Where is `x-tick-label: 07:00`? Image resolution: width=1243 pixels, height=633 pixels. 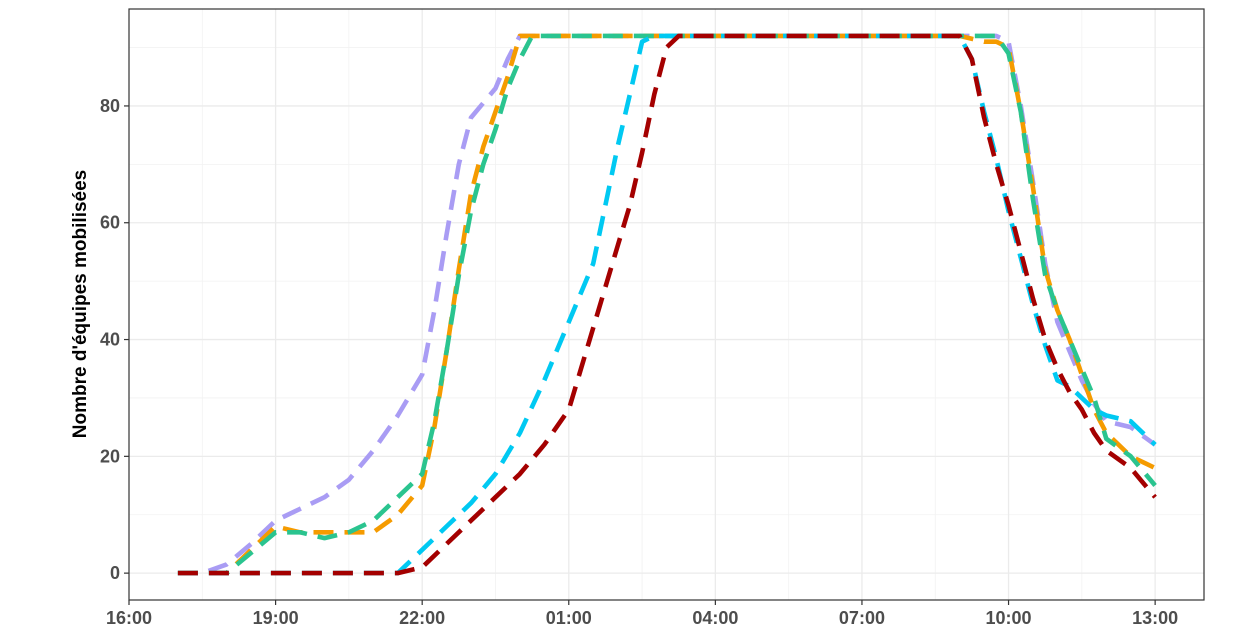 x-tick-label: 07:00 is located at coordinates (862, 618).